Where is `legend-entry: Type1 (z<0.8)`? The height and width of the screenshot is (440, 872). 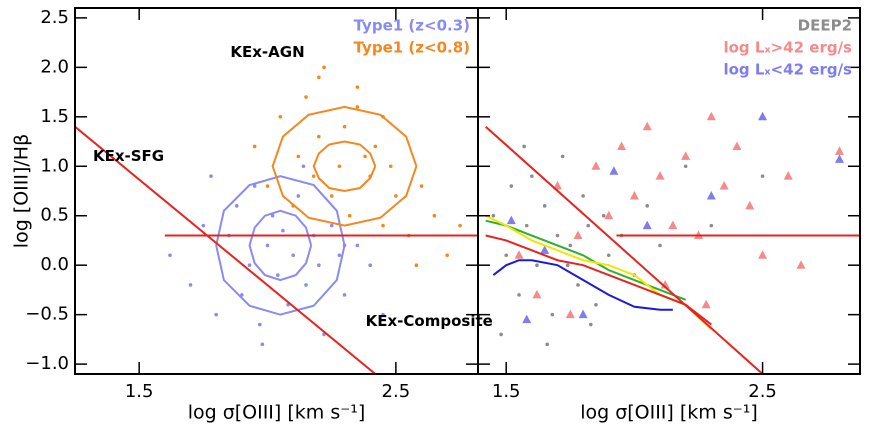 legend-entry: Type1 (z<0.8) is located at coordinates (412, 48).